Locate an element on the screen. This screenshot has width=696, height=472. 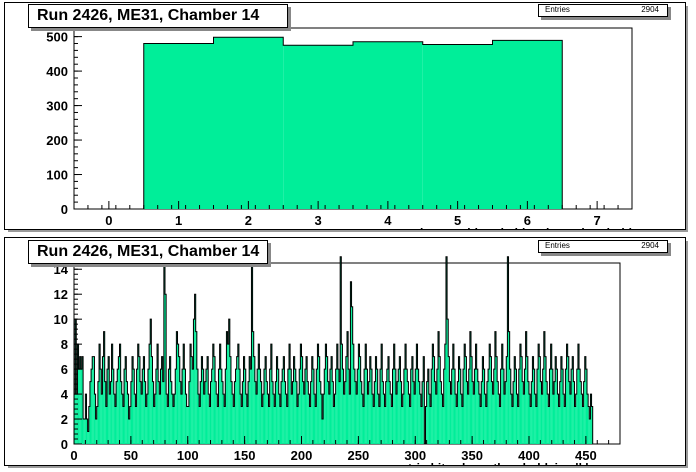
bottom-stats-box: Entries 2904 is located at coordinates (603, 246).